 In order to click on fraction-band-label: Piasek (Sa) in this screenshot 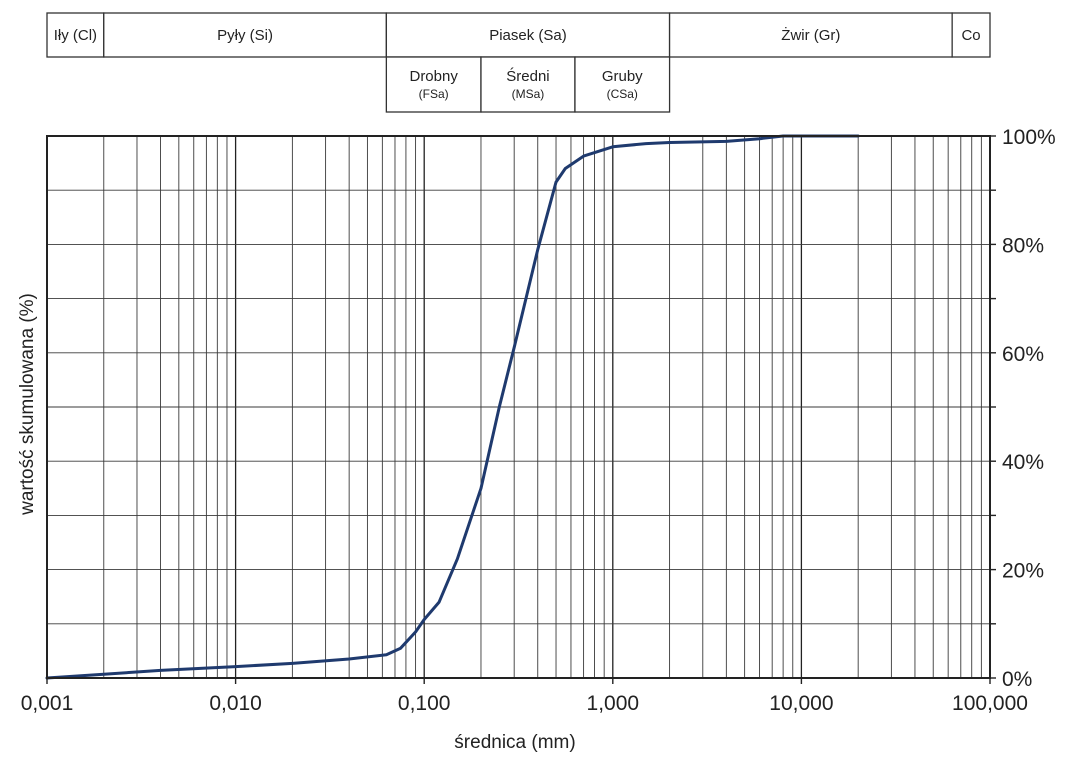, I will do `click(528, 35)`.